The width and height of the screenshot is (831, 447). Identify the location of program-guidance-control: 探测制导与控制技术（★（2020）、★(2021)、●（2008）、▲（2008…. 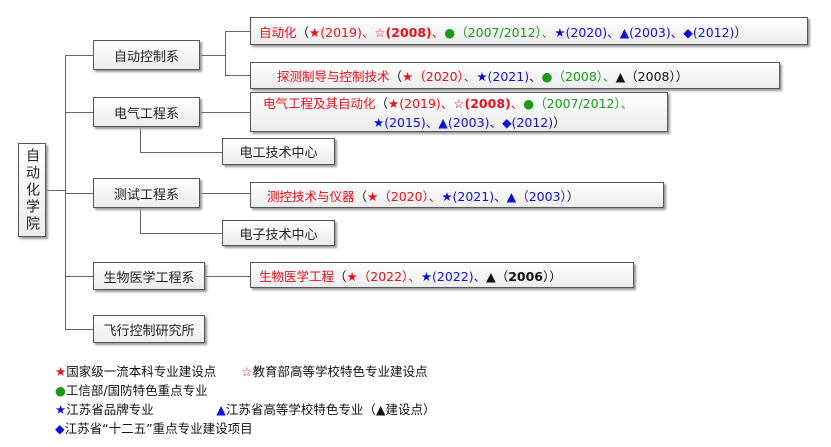
(515, 75).